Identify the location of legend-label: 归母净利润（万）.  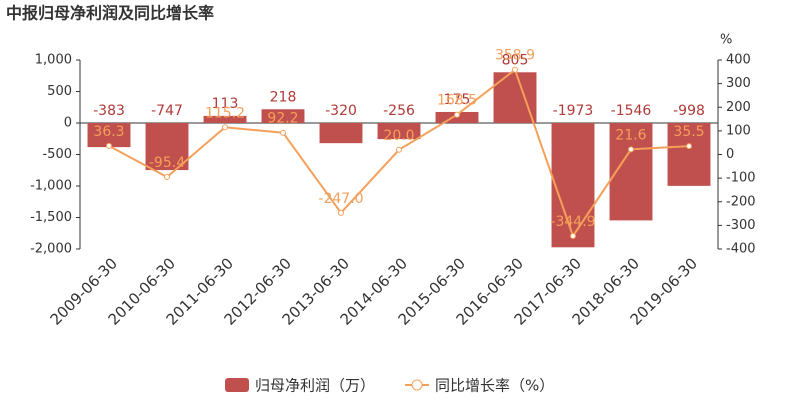
(315, 386).